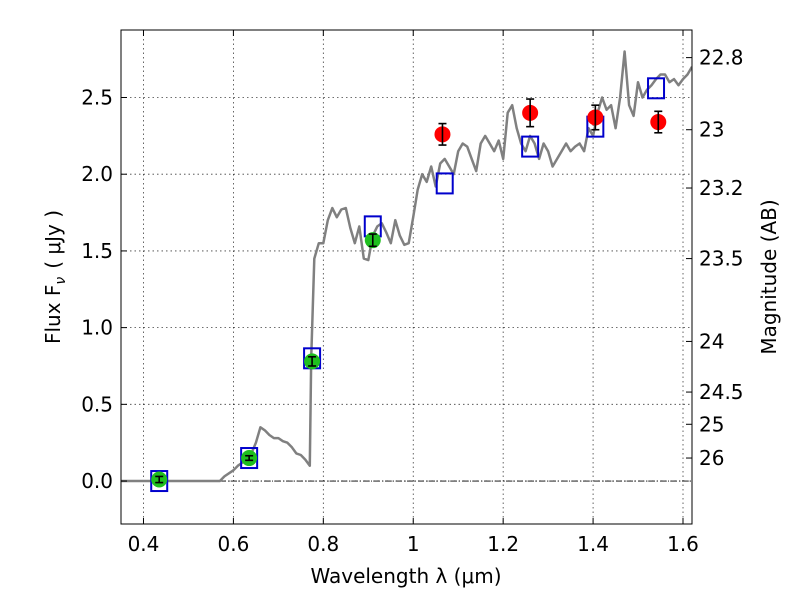 This screenshot has height=600, width=800. I want to click on x-tick-label: 1, so click(413, 544).